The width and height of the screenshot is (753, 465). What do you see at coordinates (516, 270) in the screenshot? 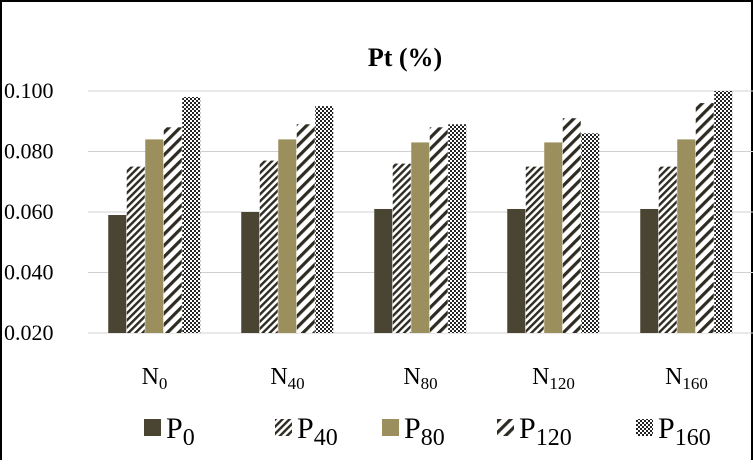
I see `bar-p0-n120` at bounding box center [516, 270].